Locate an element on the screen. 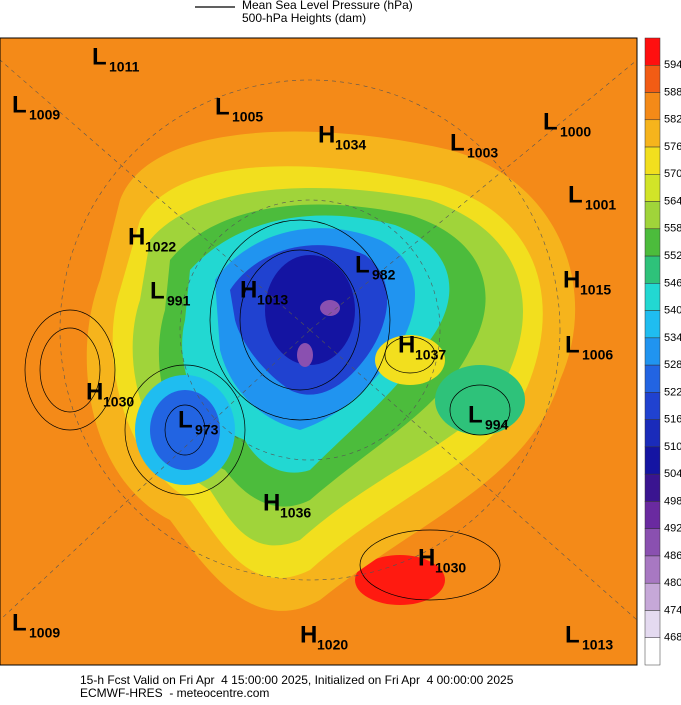 The height and width of the screenshot is (705, 681). colorbar-label: 510 is located at coordinates (672, 447).